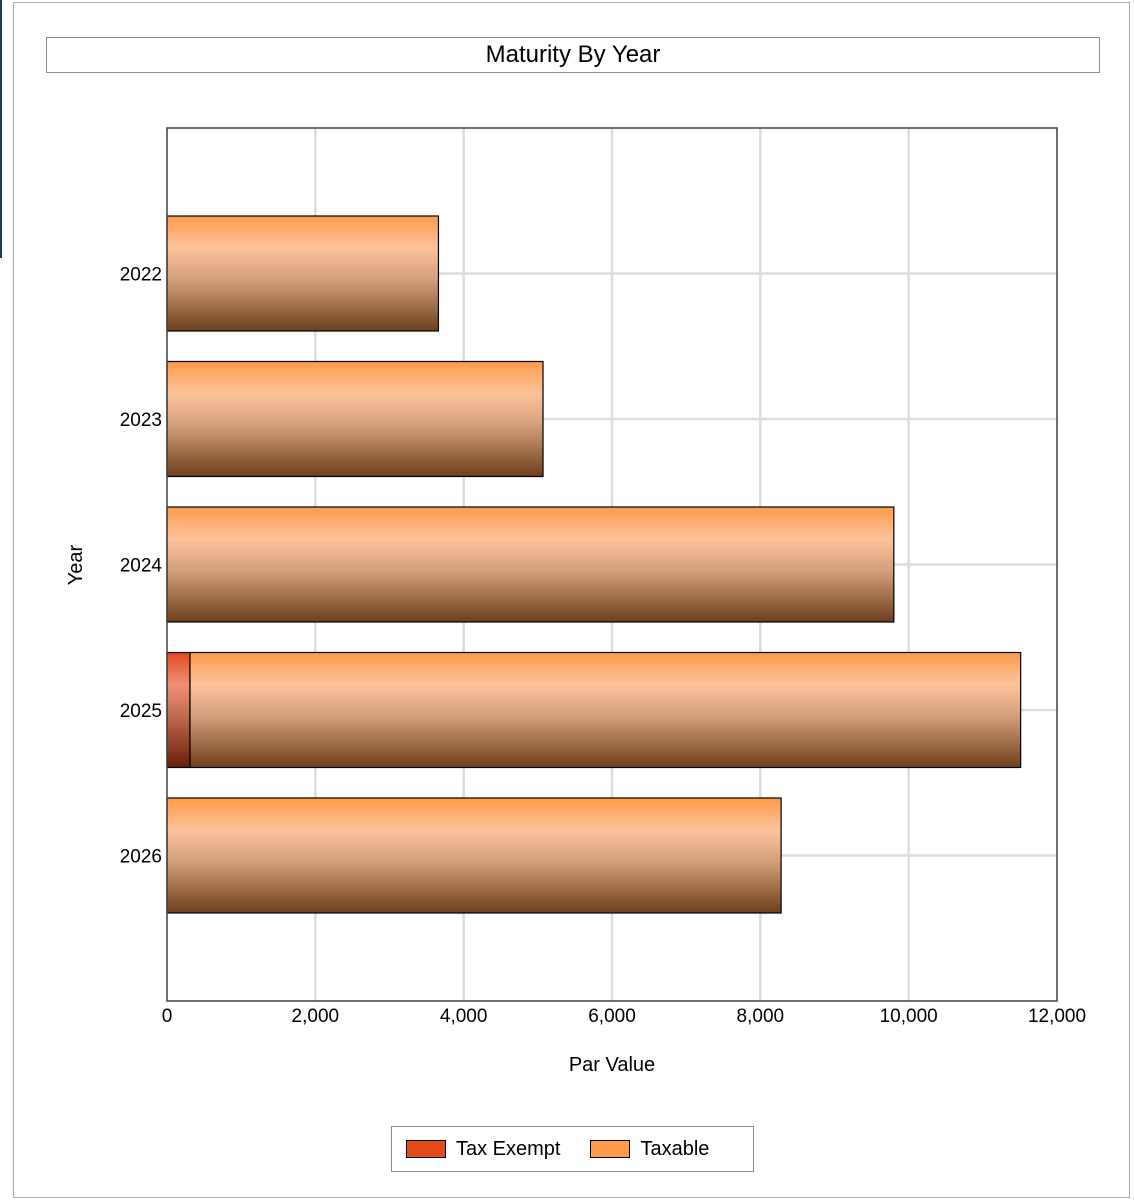  Describe the element at coordinates (612, 1065) in the screenshot. I see `x-axis-label: Par Value` at that location.